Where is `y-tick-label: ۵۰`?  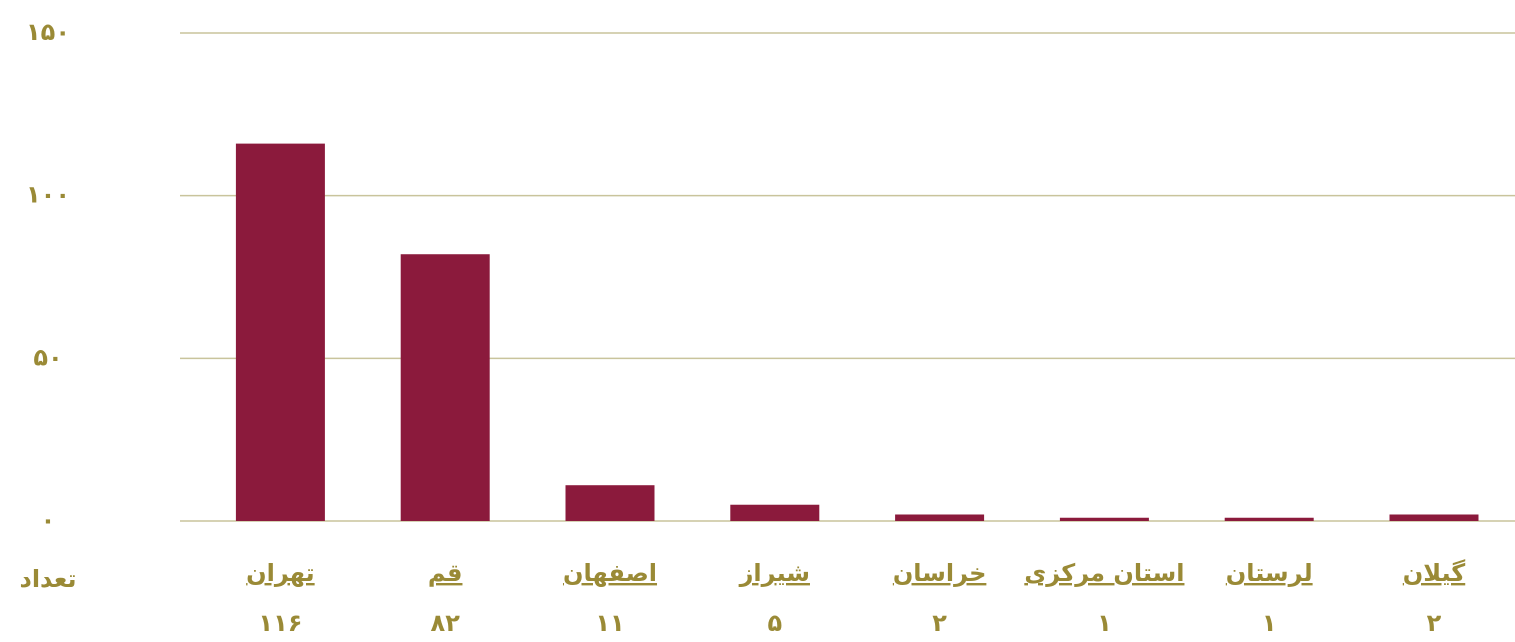
y-tick-label: ۵۰ is located at coordinates (47, 357).